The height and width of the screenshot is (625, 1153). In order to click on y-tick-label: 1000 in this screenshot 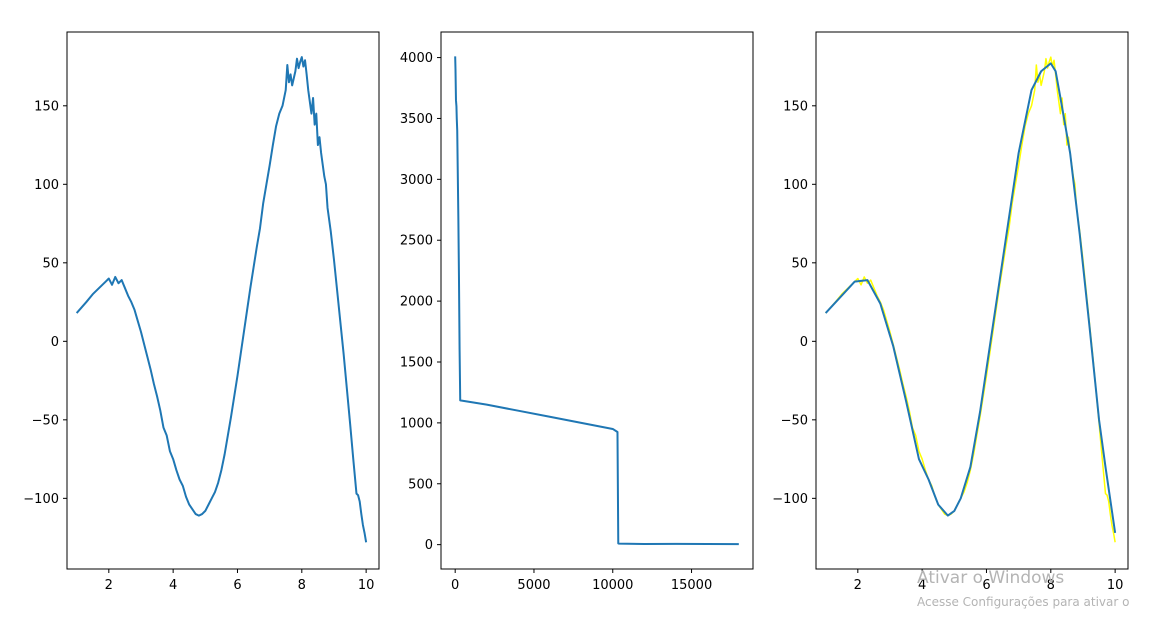, I will do `click(416, 423)`.